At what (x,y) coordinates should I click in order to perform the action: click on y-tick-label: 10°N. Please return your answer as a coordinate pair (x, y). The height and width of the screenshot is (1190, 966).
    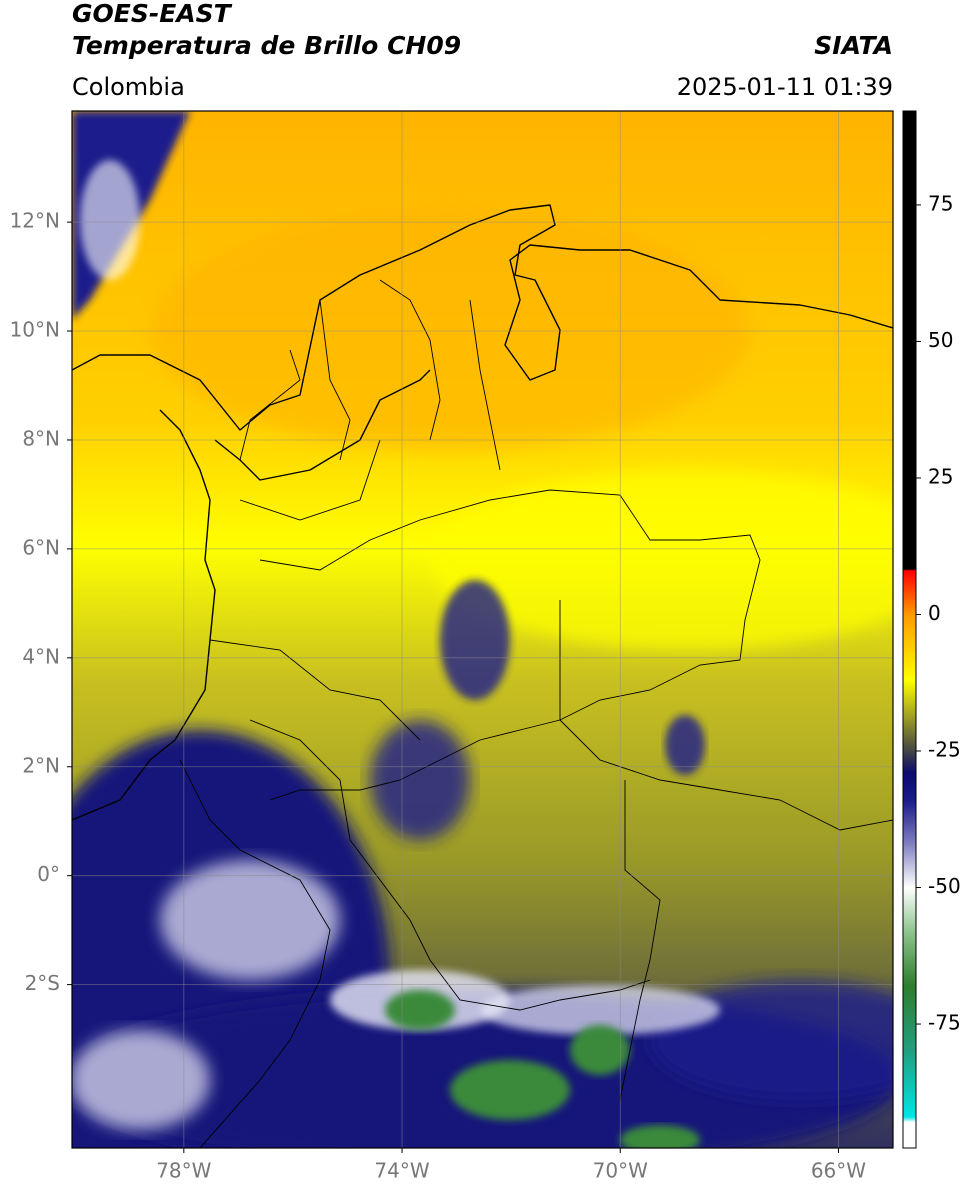
    Looking at the image, I should click on (35, 330).